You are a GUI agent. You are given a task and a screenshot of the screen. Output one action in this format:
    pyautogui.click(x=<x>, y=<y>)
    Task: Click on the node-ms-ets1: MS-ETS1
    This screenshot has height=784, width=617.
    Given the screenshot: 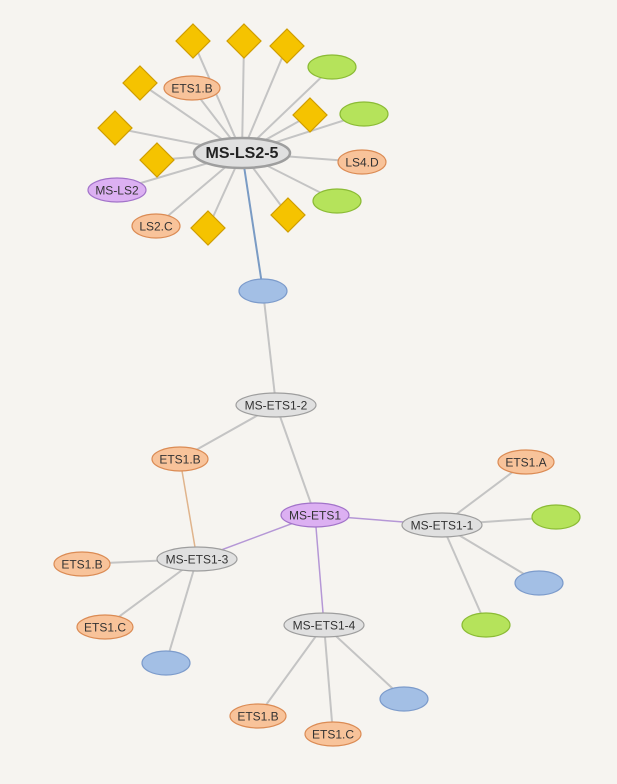 What is the action you would take?
    pyautogui.click(x=315, y=515)
    